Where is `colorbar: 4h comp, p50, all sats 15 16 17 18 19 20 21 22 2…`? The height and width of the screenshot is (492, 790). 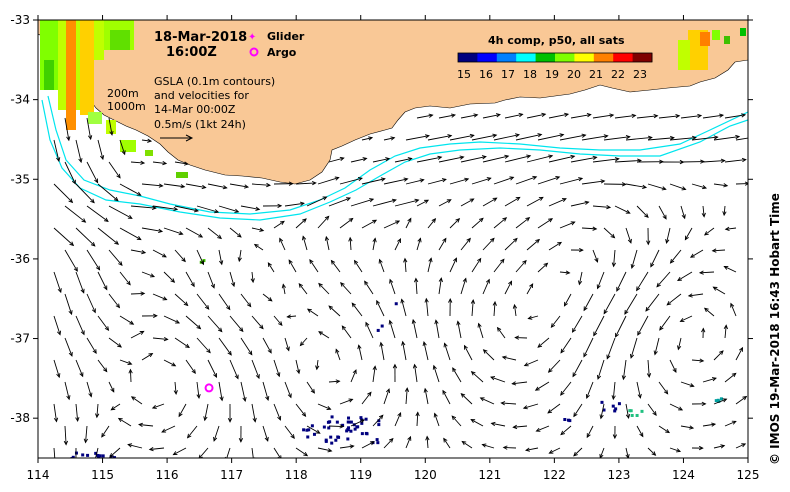 colorbar: 4h comp, p50, all sats 15 16 17 18 19 20 21 22 2… is located at coordinates (555, 57).